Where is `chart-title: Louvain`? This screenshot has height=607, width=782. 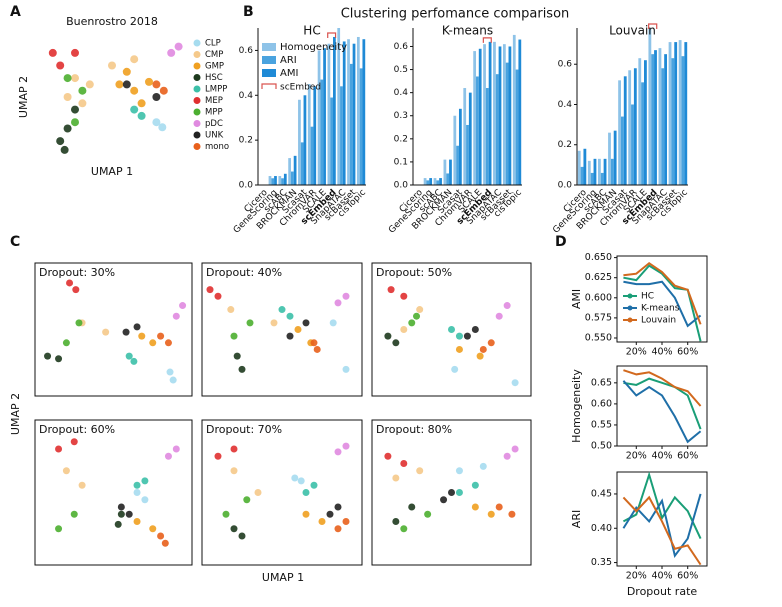 chart-title: Louvain is located at coordinates (632, 31).